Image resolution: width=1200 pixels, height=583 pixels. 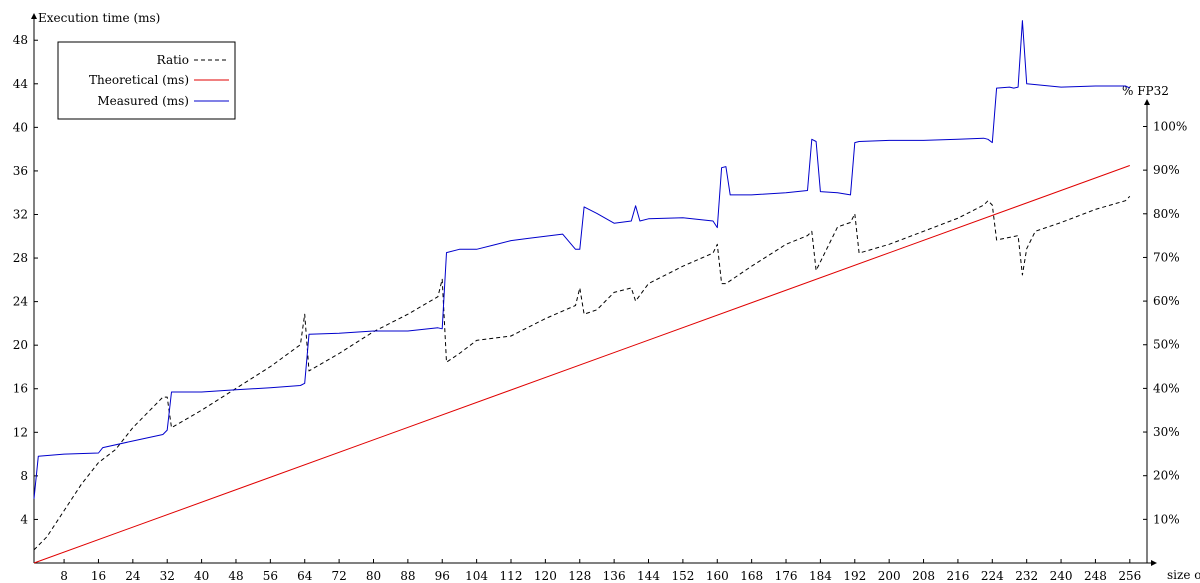 I want to click on x-tick-label: 128, so click(x=579, y=576).